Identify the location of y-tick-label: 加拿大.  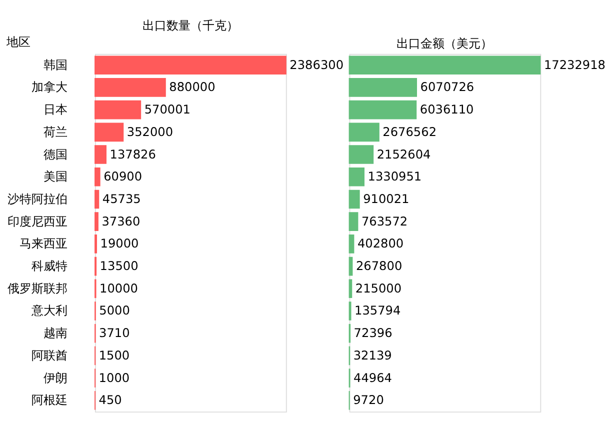
(50, 87).